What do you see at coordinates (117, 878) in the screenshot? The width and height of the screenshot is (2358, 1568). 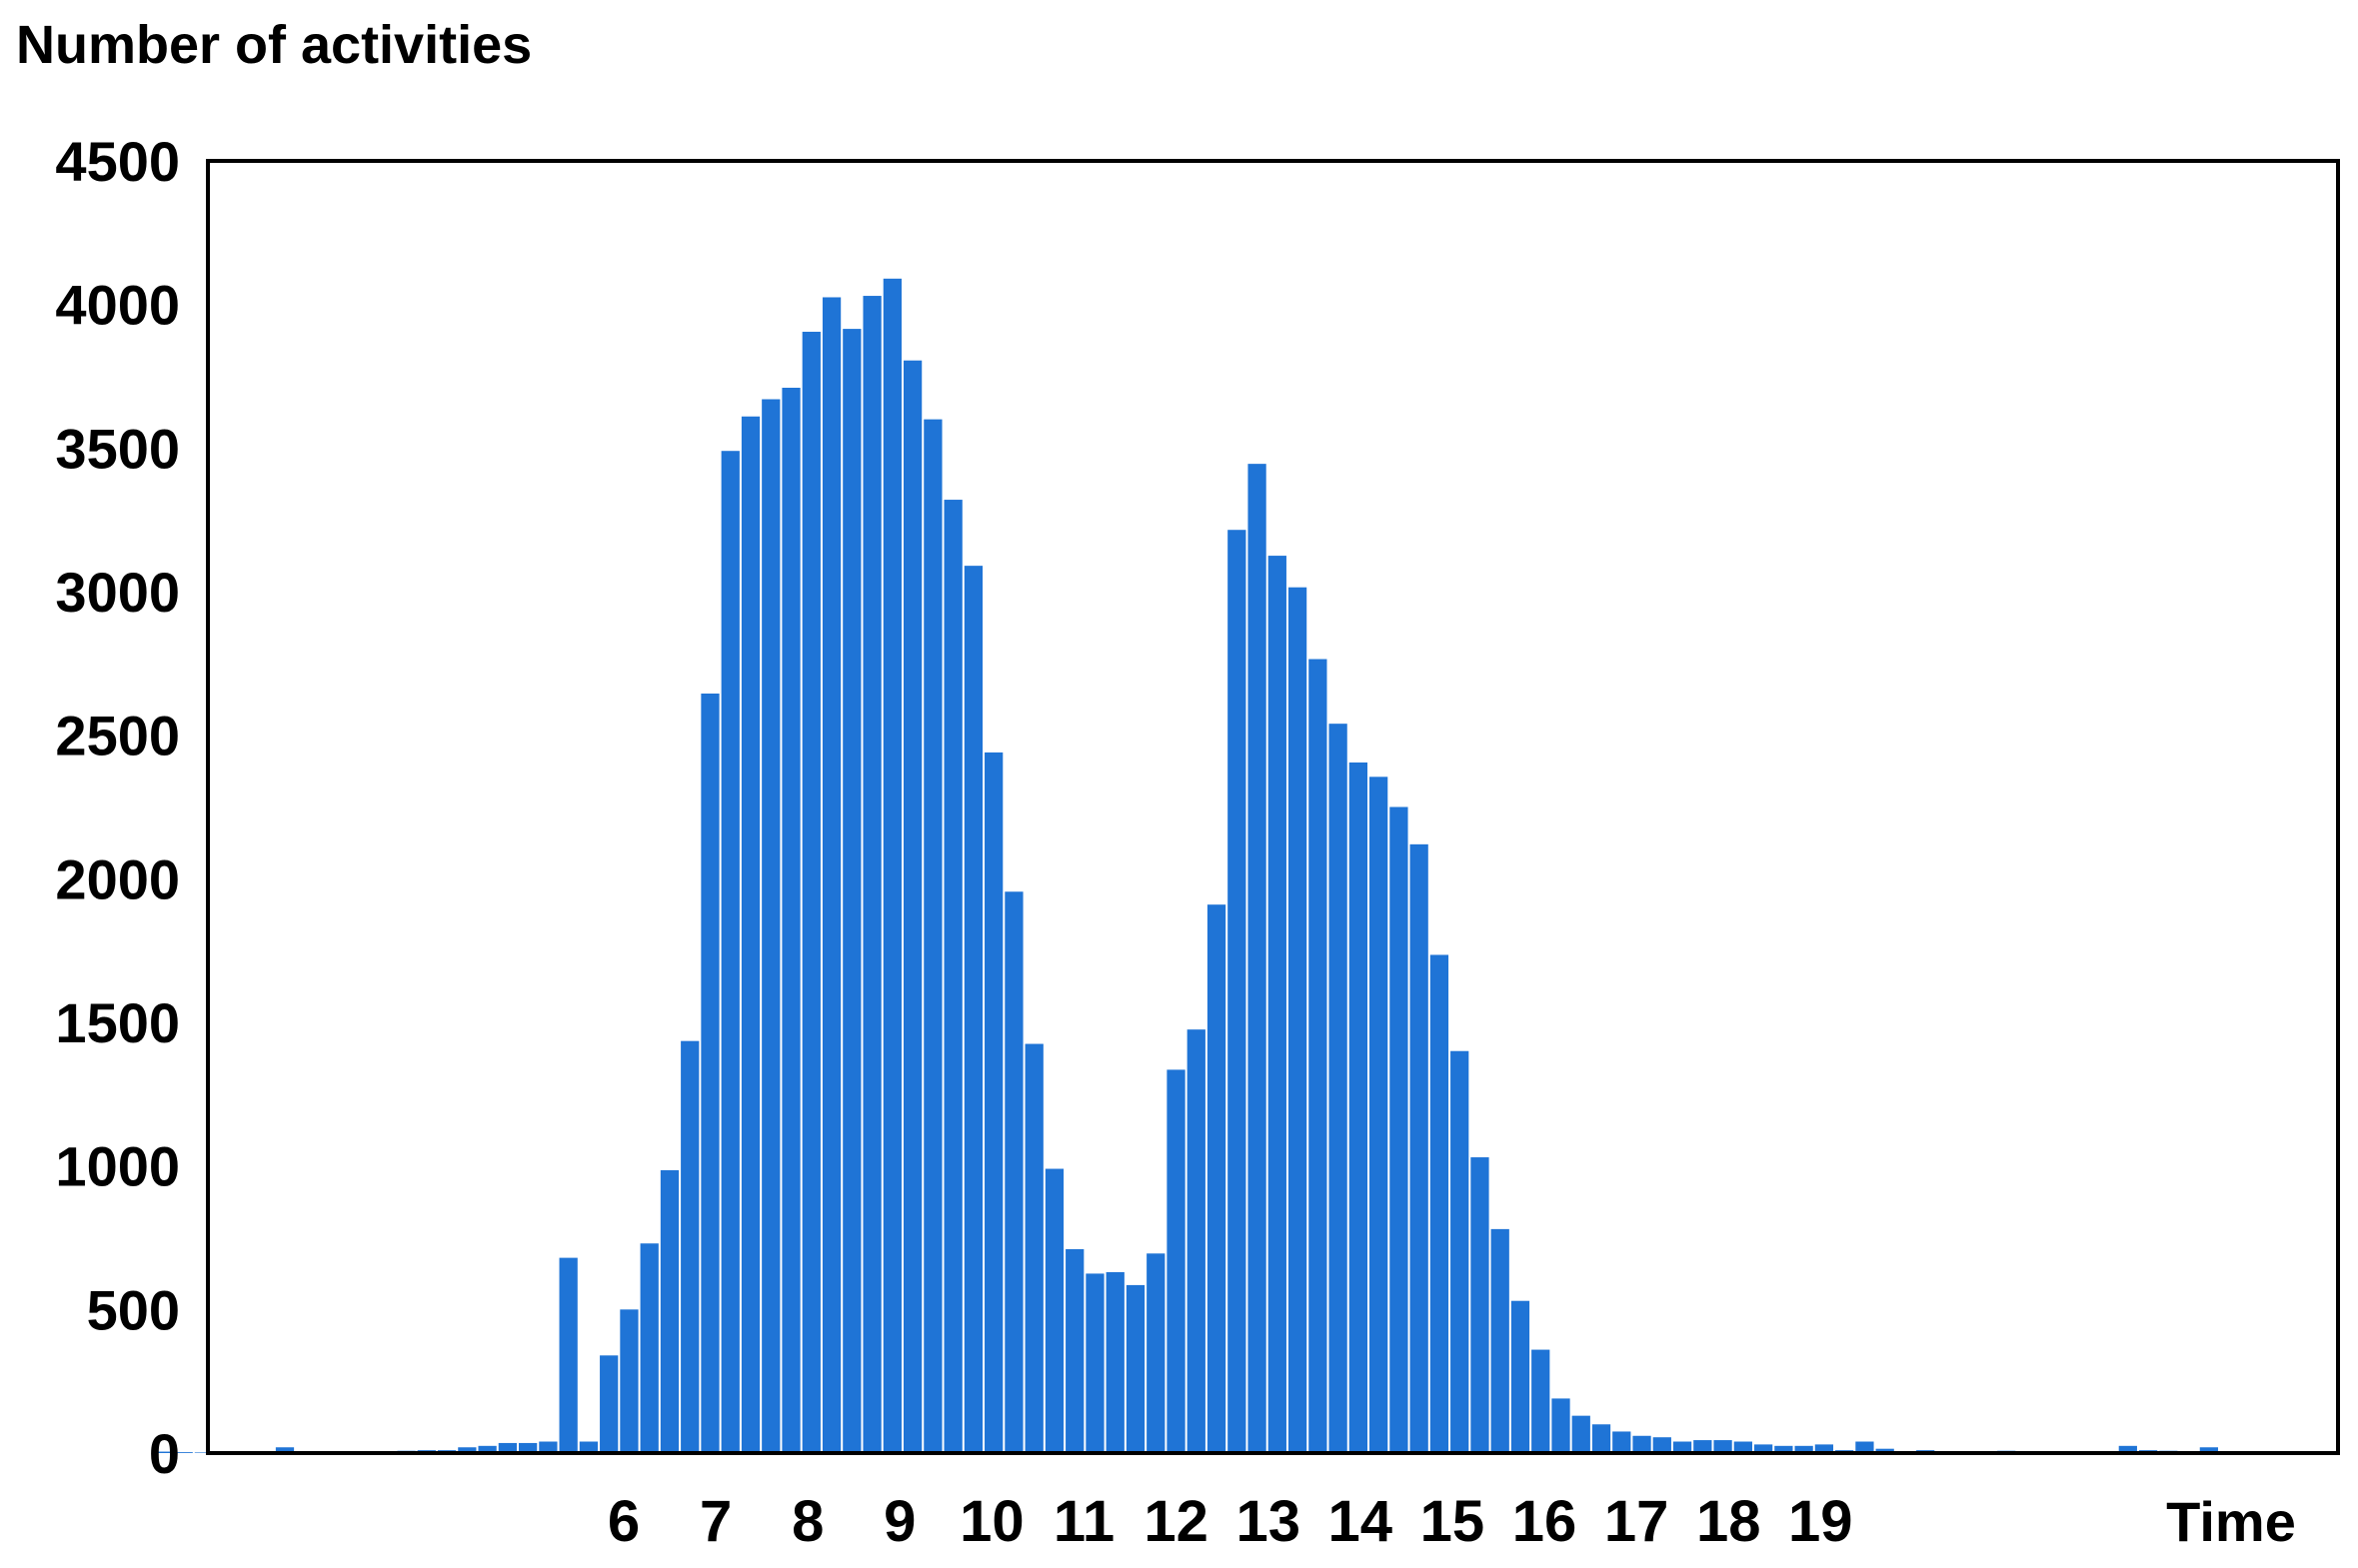 I see `y-tick-label: 2000` at bounding box center [117, 878].